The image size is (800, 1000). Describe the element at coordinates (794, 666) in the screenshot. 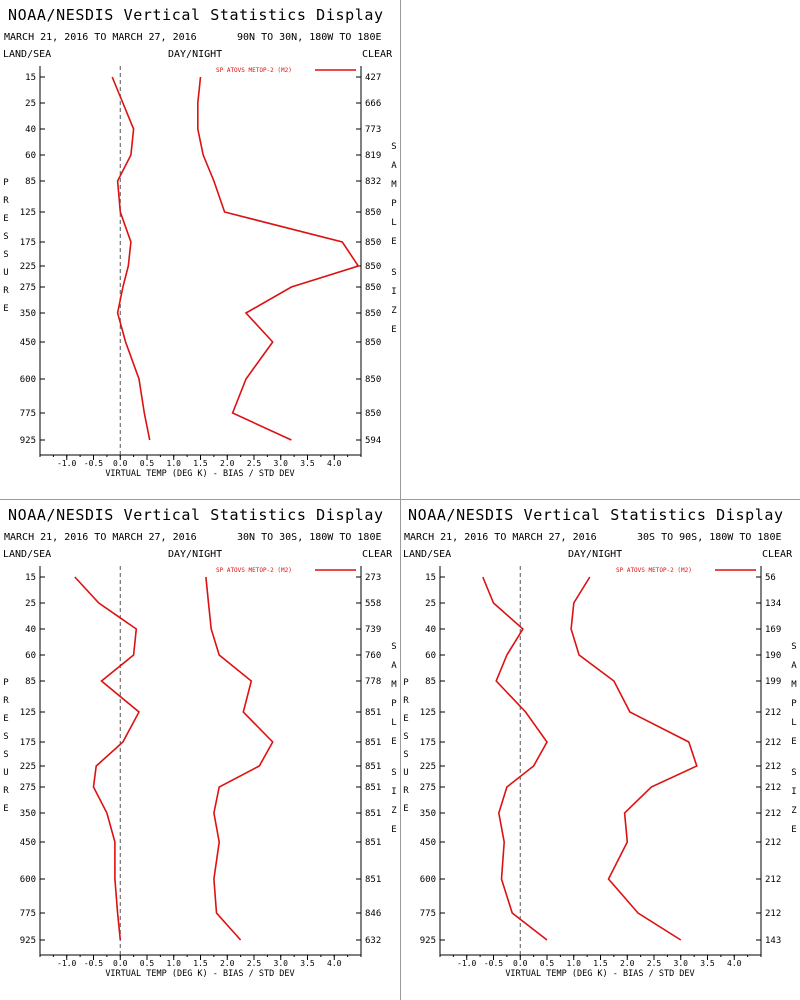

I see `svg-text: A` at that location.